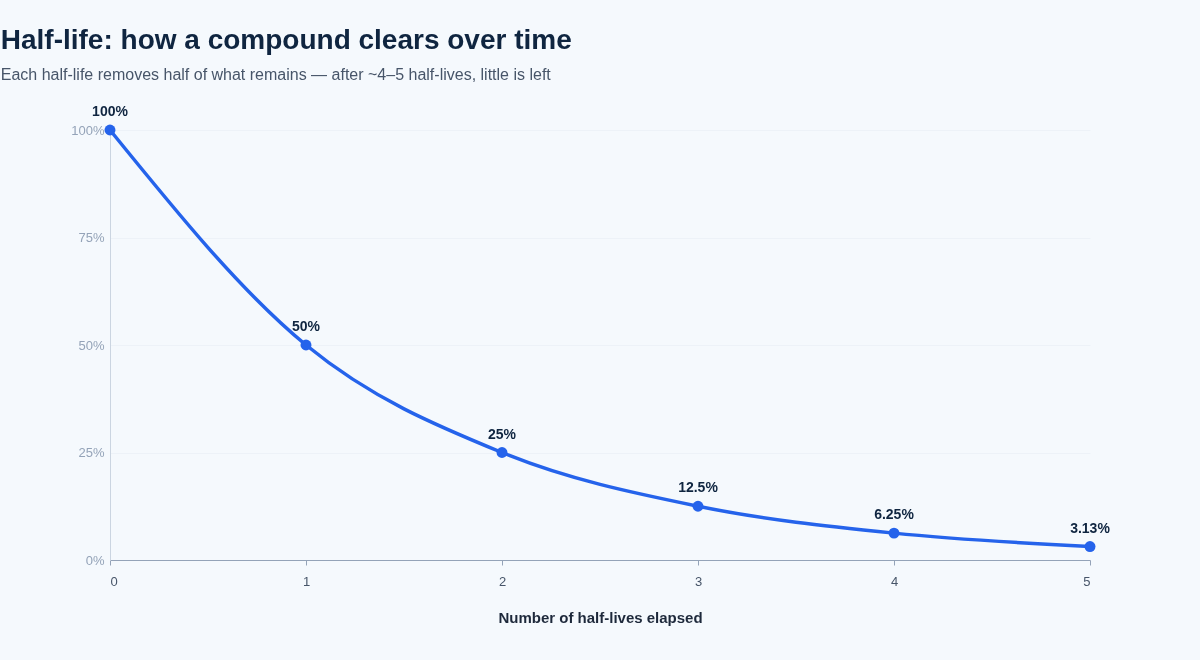  What do you see at coordinates (698, 487) in the screenshot?
I see `data-label: 12.5%` at bounding box center [698, 487].